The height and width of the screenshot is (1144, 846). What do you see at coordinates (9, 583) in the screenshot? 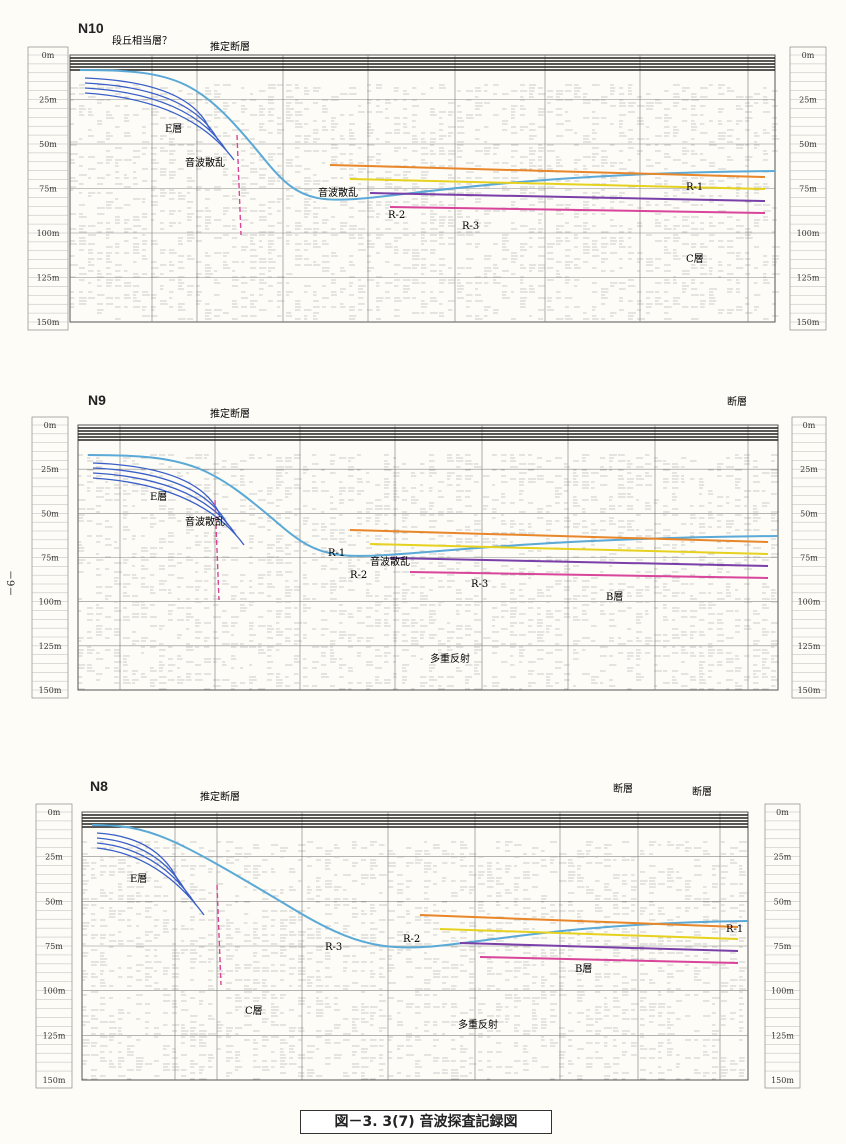
I see `side-page-number: －9－` at bounding box center [9, 583].